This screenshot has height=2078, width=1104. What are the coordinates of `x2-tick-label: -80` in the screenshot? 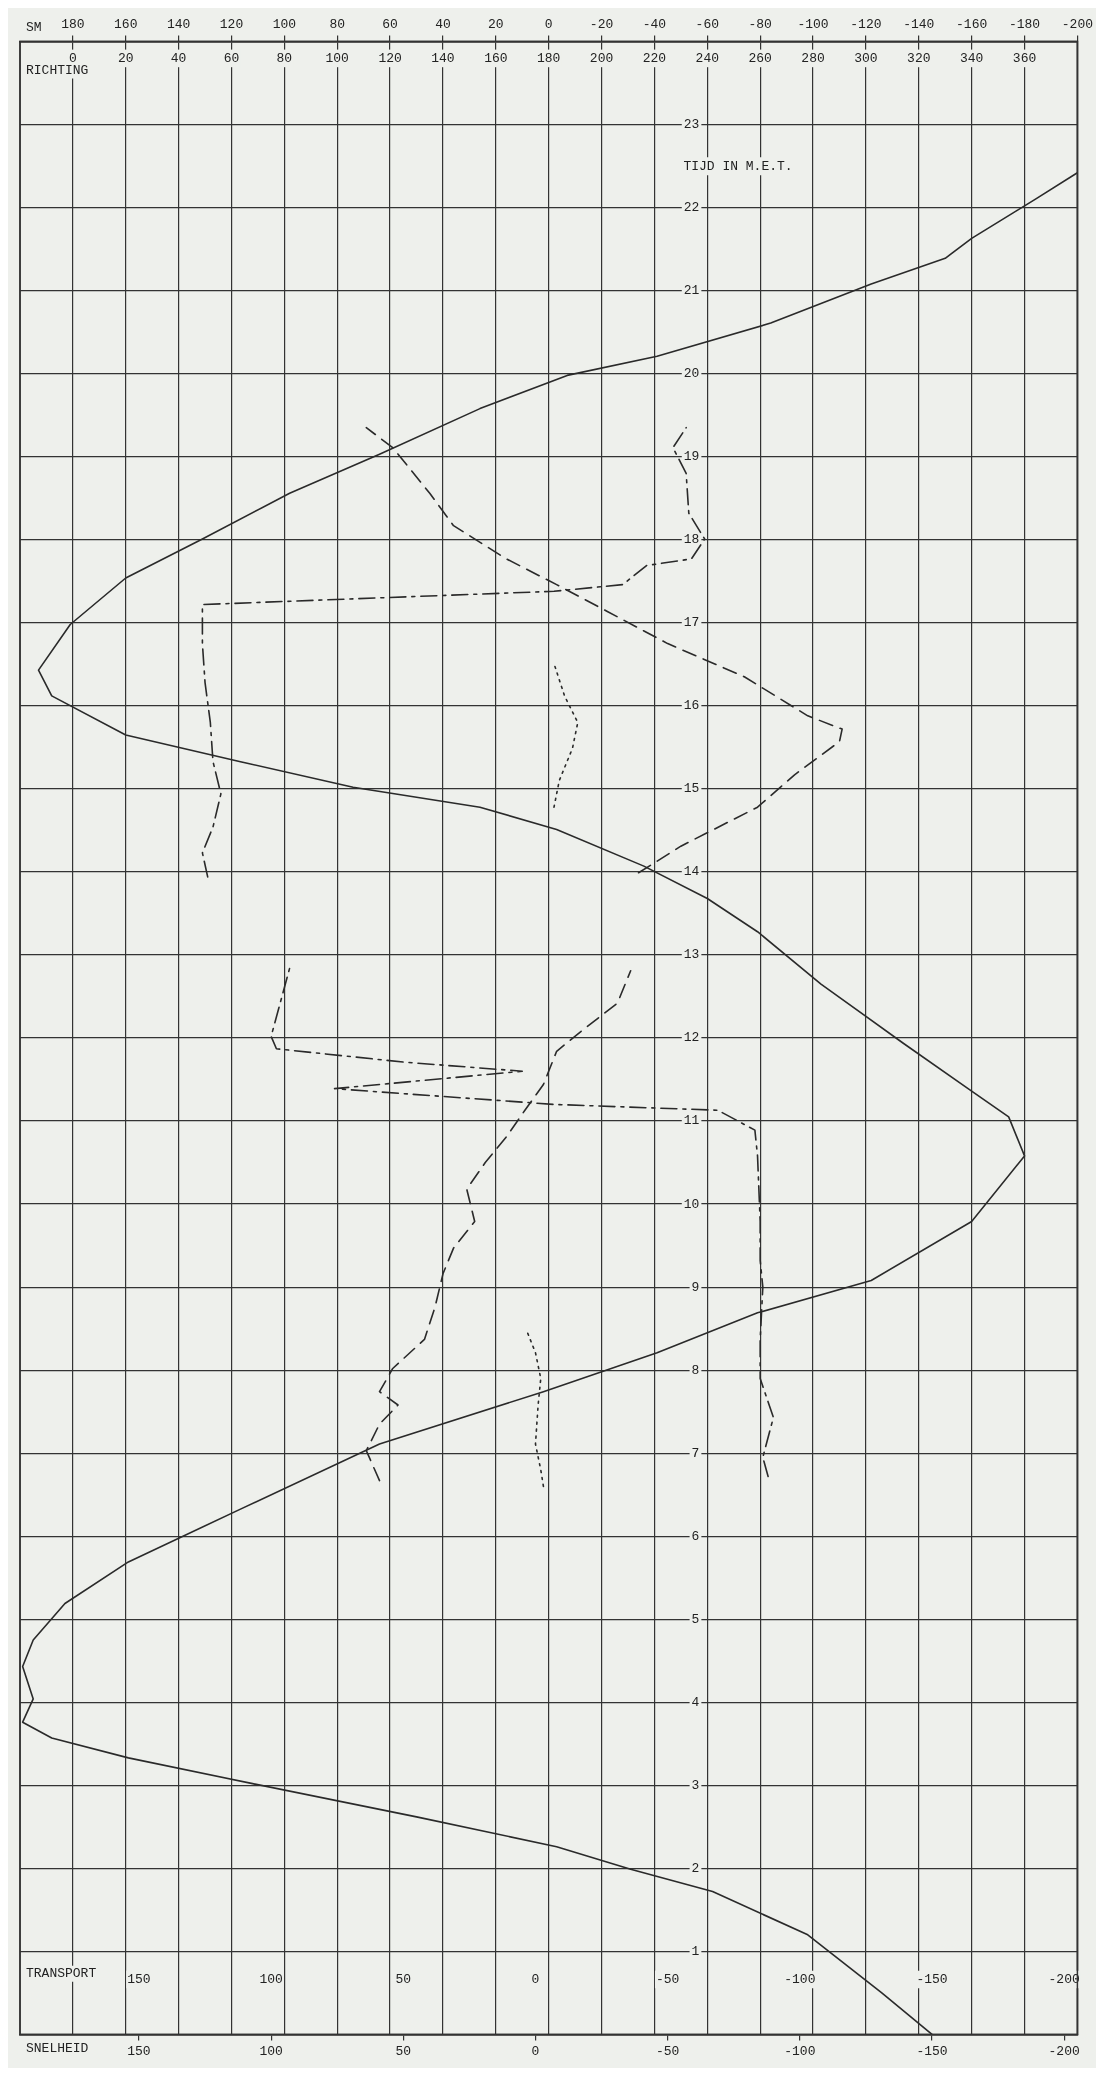 It's located at (760, 25).